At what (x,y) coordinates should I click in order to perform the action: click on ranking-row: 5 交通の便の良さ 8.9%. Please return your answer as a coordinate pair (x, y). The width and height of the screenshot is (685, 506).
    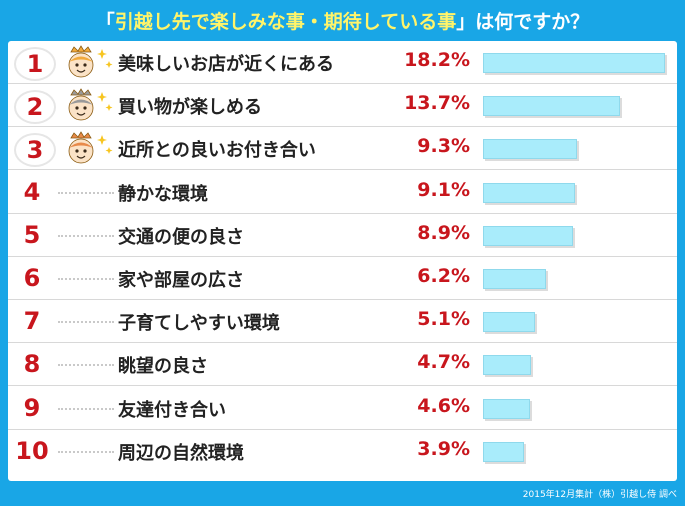
    Looking at the image, I should click on (342, 235).